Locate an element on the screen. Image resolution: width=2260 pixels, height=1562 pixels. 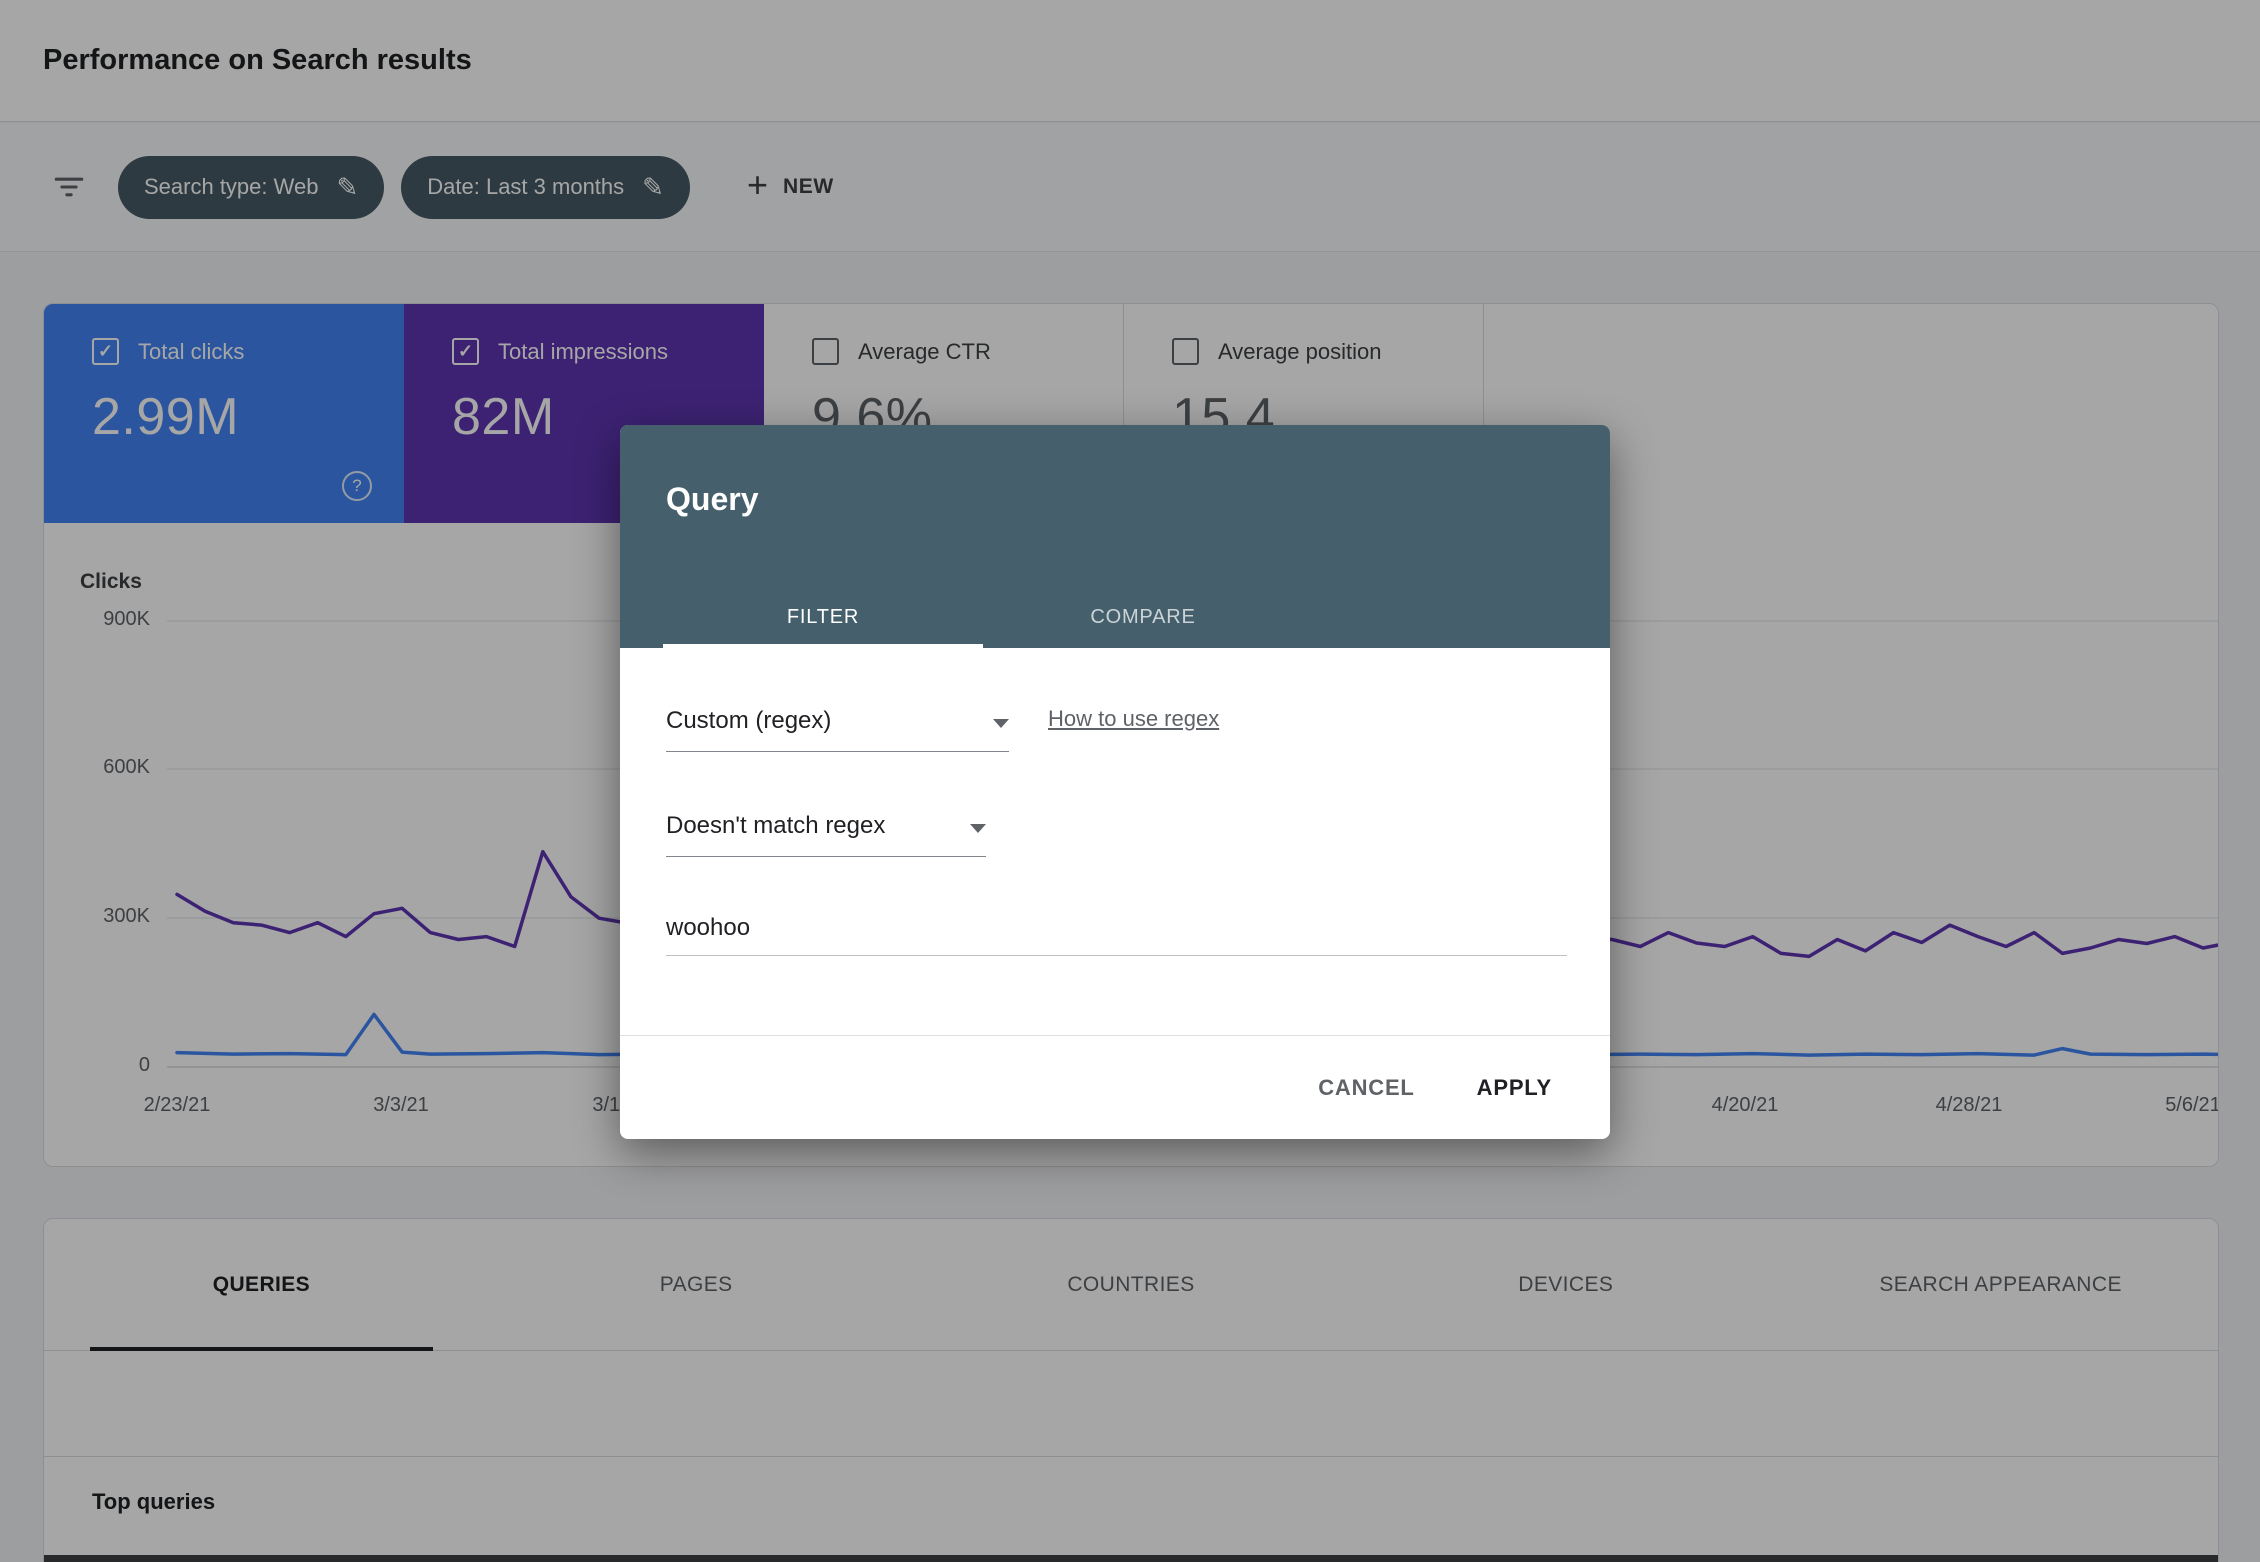
app-bar: Performance on Search results is located at coordinates (1130, 61).